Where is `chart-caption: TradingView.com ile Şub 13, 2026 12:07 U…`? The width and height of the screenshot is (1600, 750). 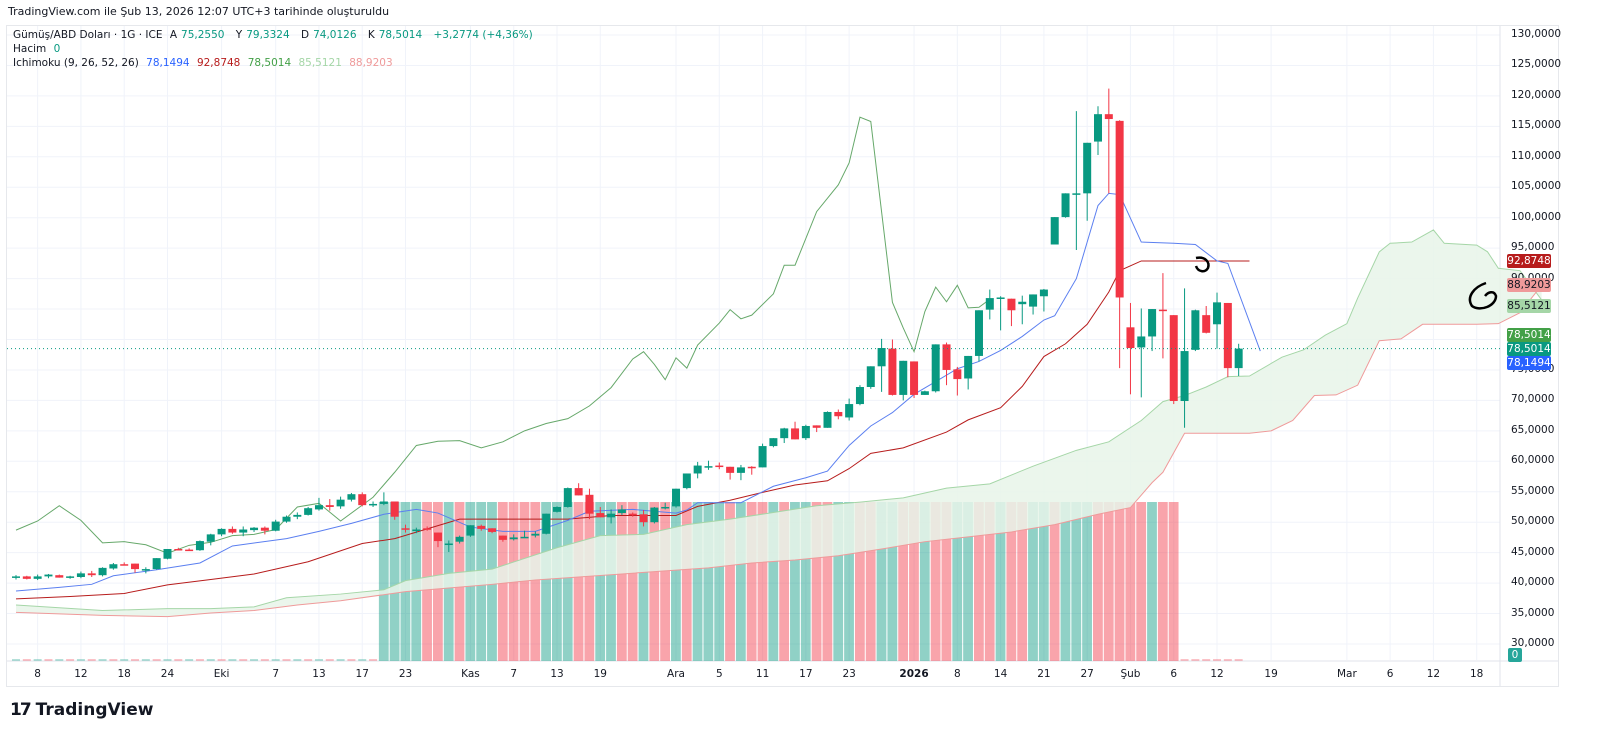
chart-caption: TradingView.com ile Şub 13, 2026 12:07 U… is located at coordinates (199, 11).